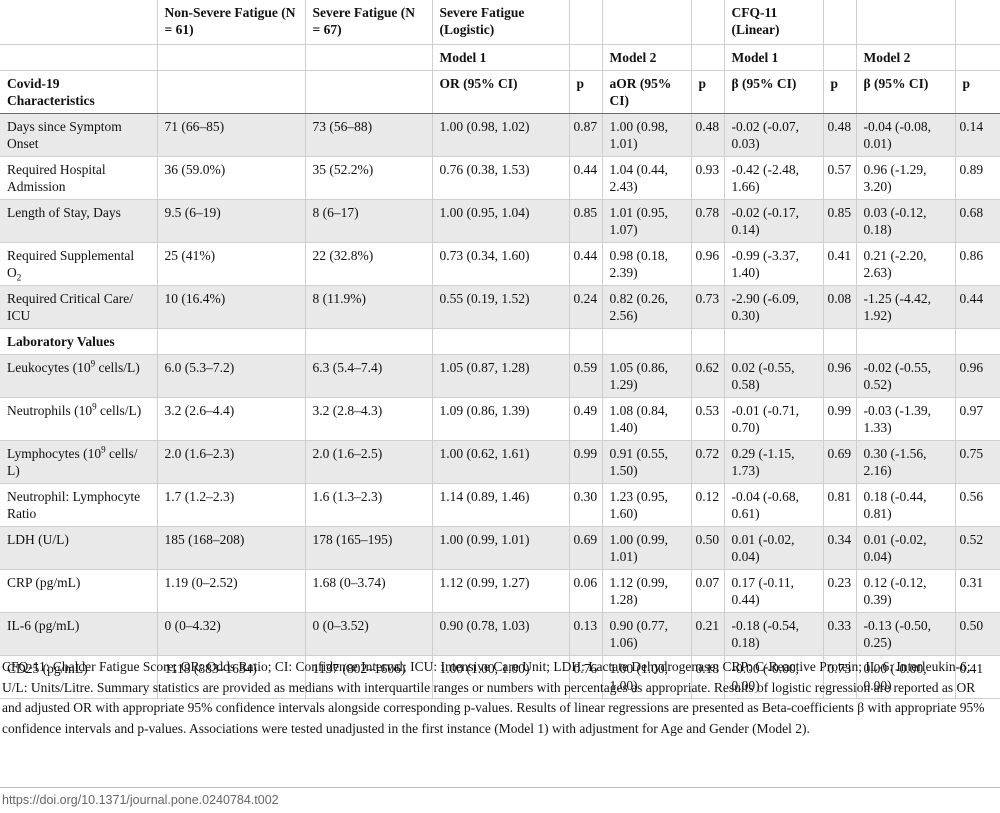 The height and width of the screenshot is (813, 1000). What do you see at coordinates (707, 634) in the screenshot?
I see `p-value: 0.21` at bounding box center [707, 634].